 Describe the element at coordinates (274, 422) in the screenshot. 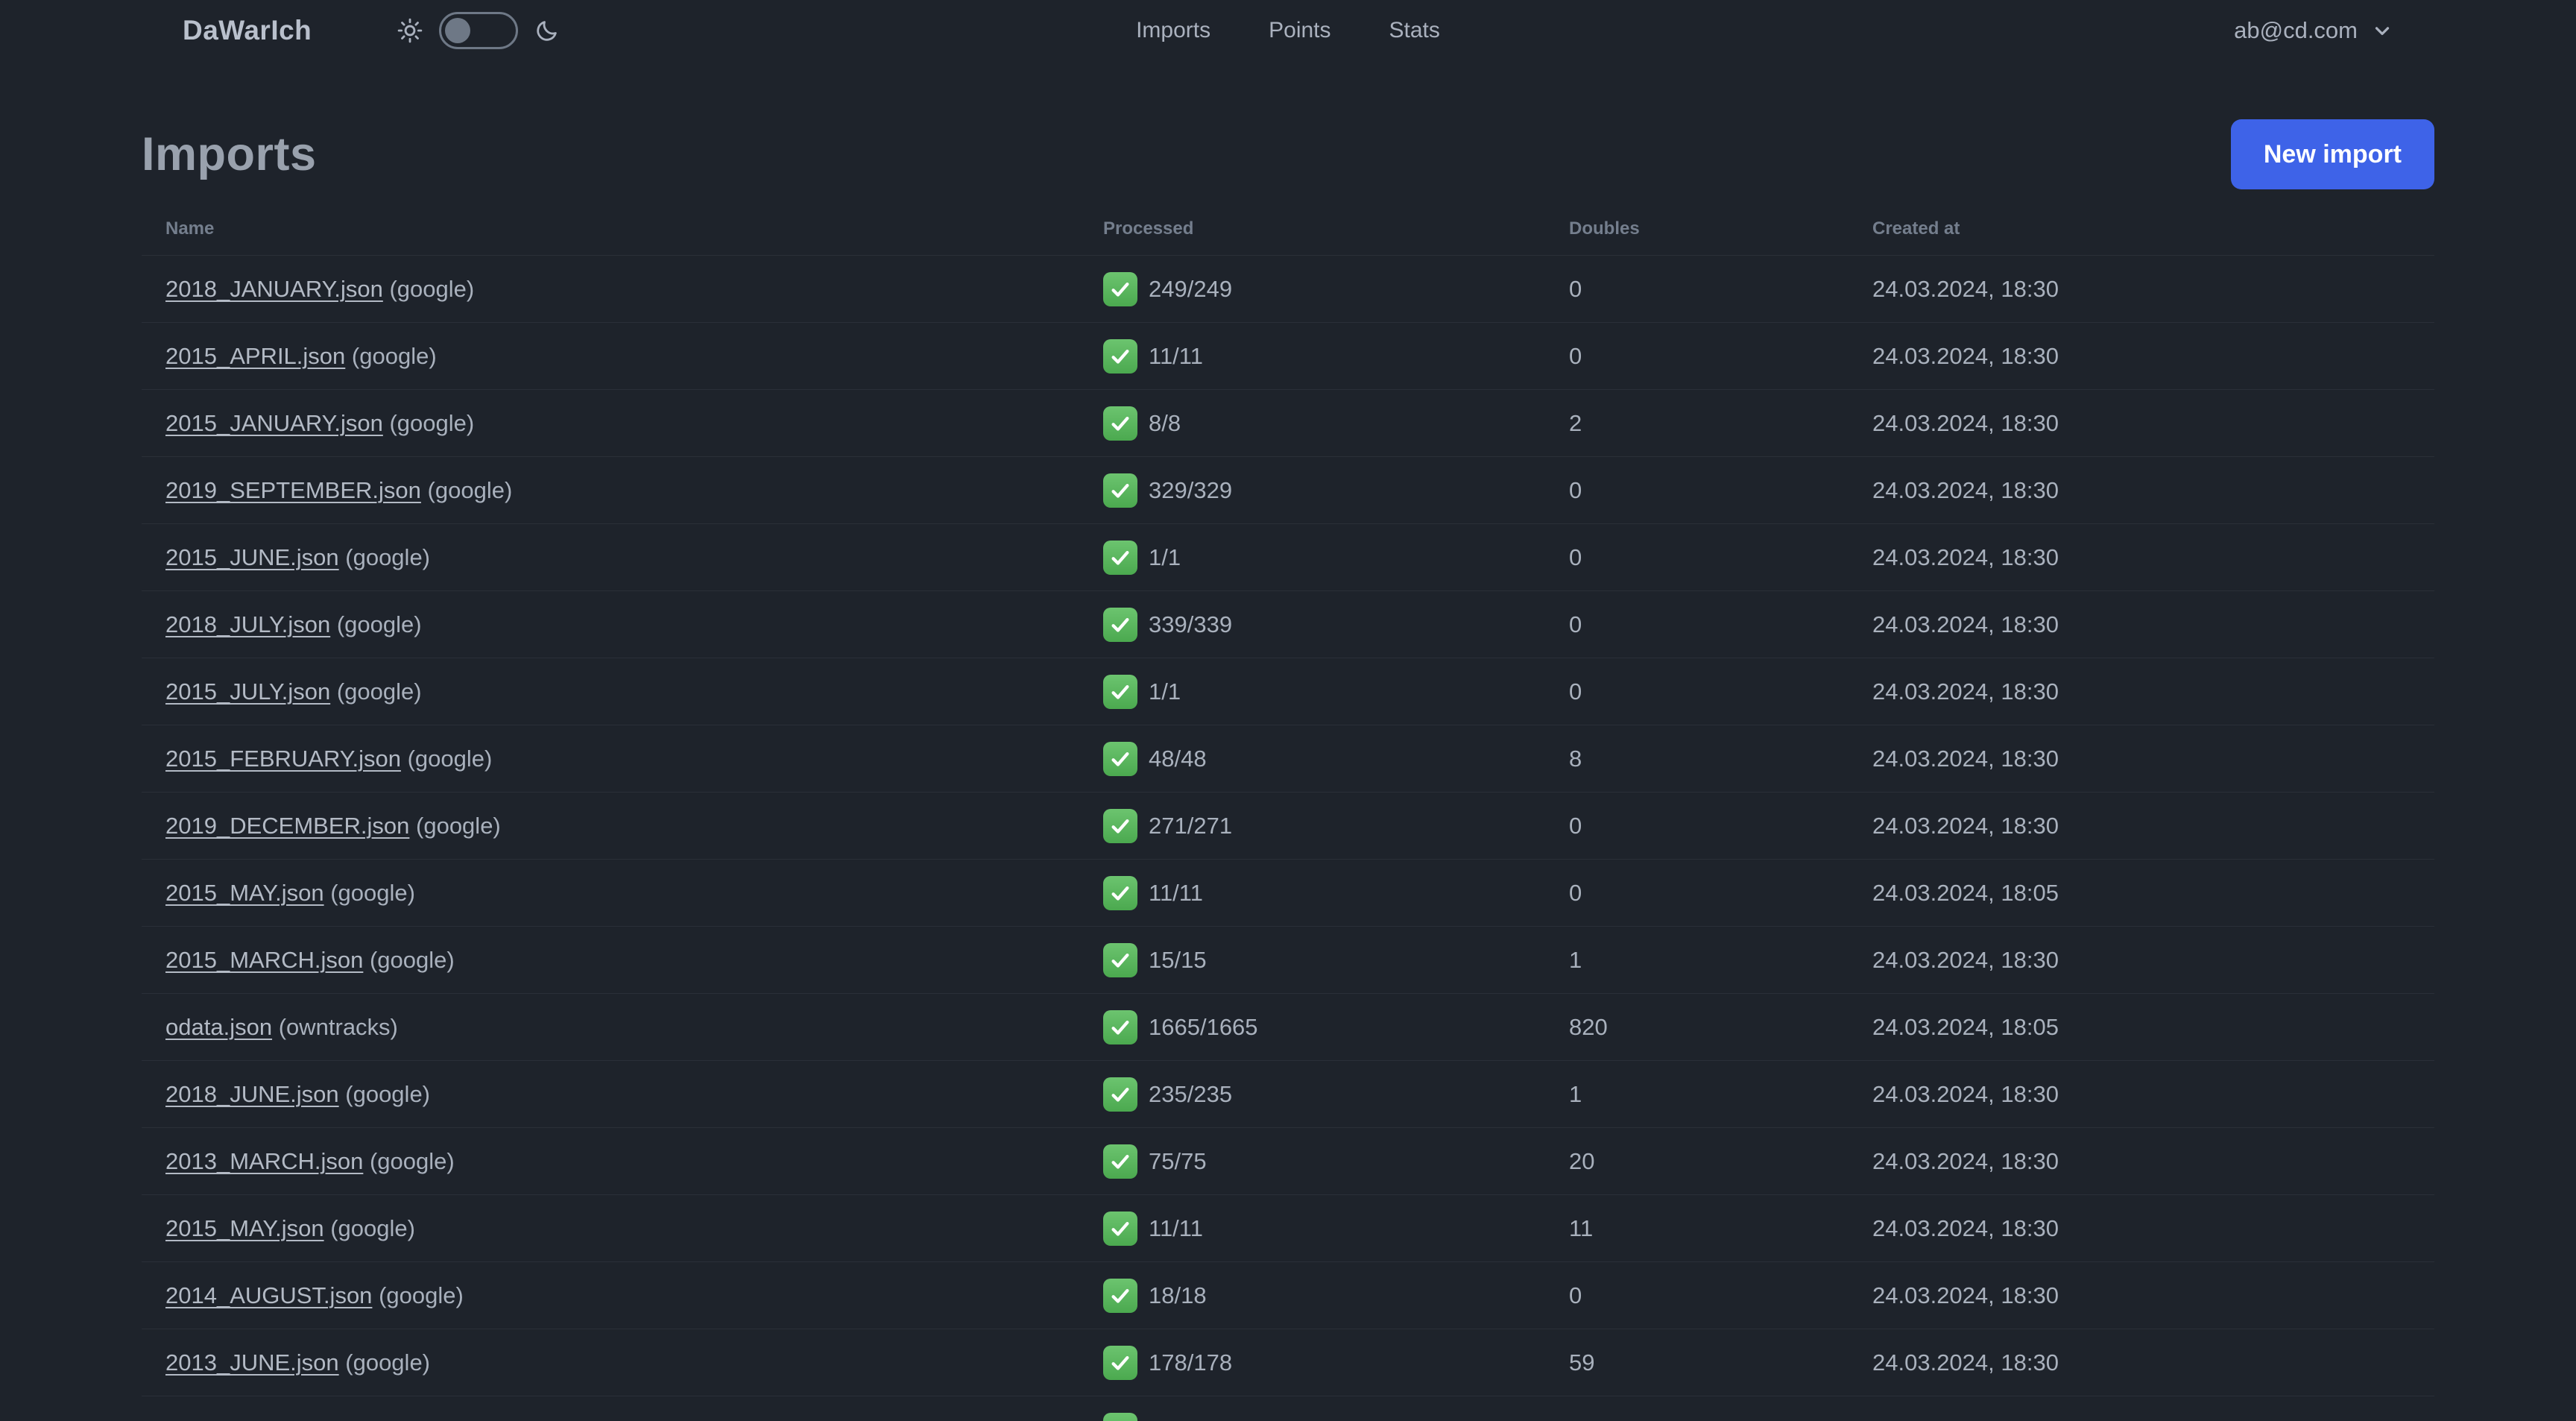

I see `import-file-link: 2015_JANUARY.json` at that location.